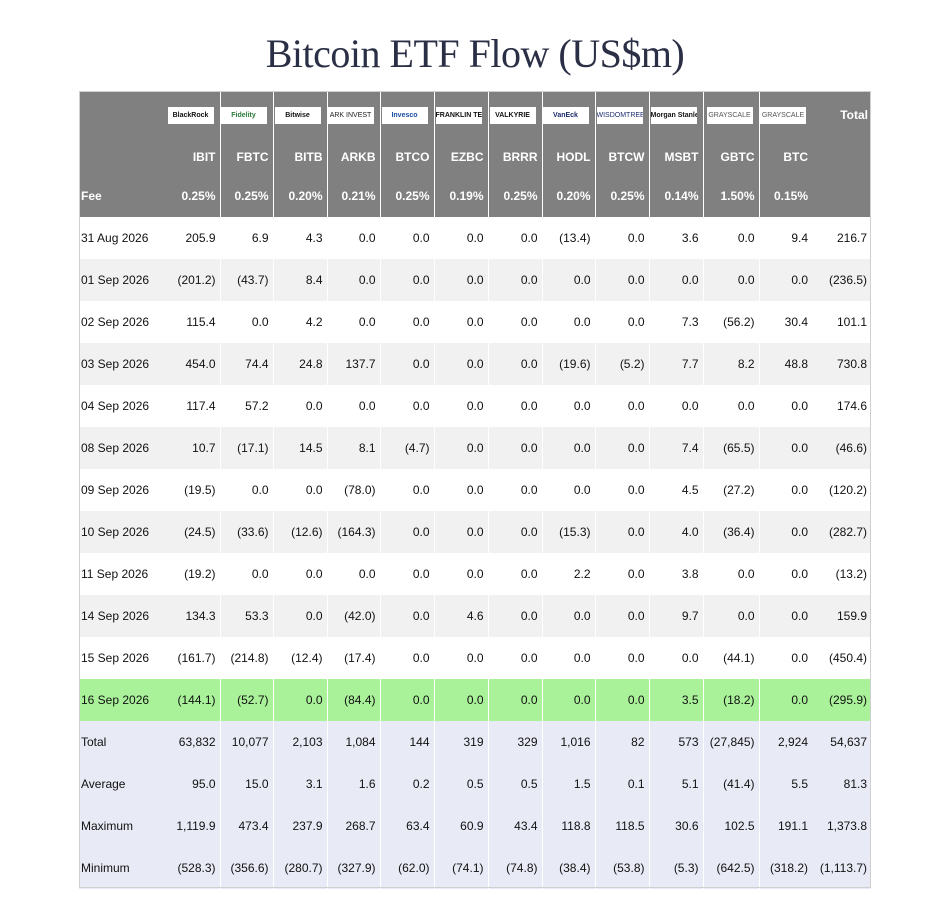 This screenshot has width=950, height=913. I want to click on row-date: 03 Sep 2026, so click(122, 364).